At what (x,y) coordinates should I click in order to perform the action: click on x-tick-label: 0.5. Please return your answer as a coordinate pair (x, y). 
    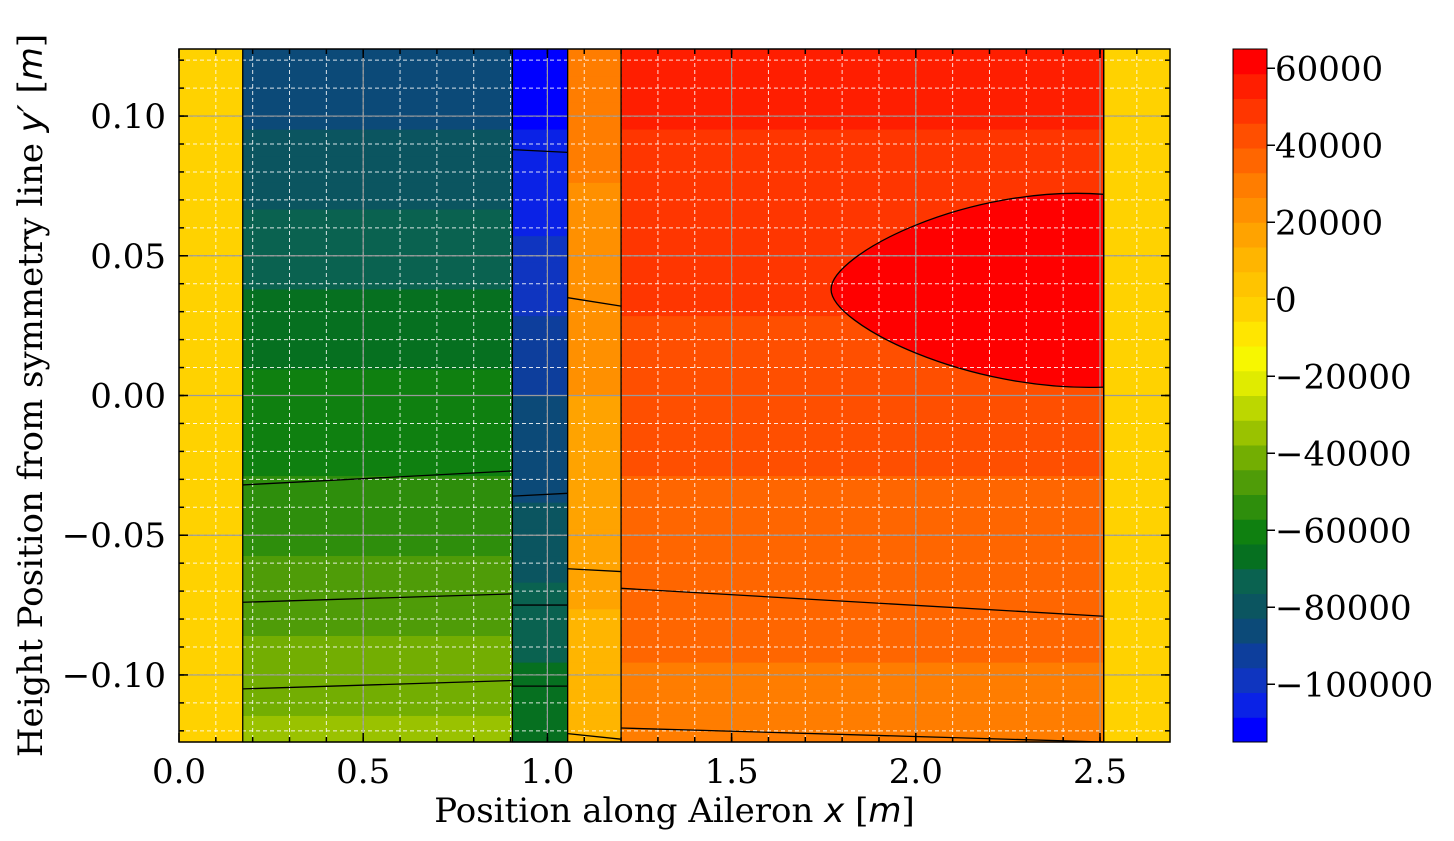
    Looking at the image, I should click on (363, 772).